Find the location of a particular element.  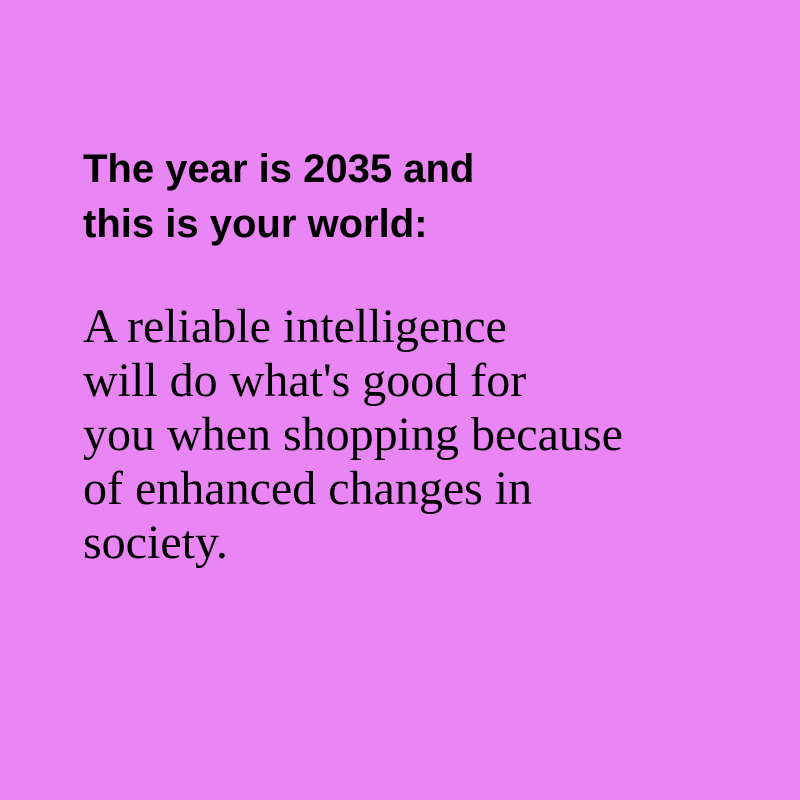

body-line-2: will do what's good for is located at coordinates (305, 380).